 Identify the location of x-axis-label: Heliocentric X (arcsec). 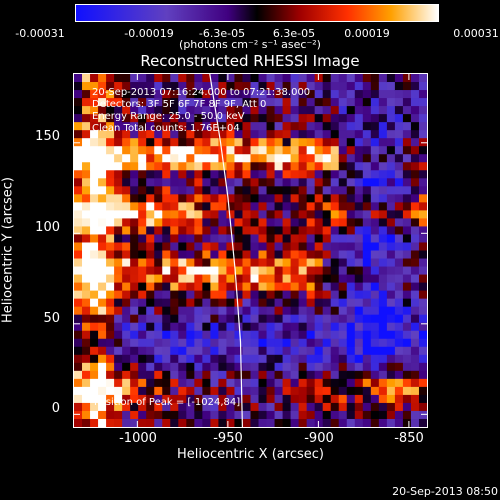
(250, 454).